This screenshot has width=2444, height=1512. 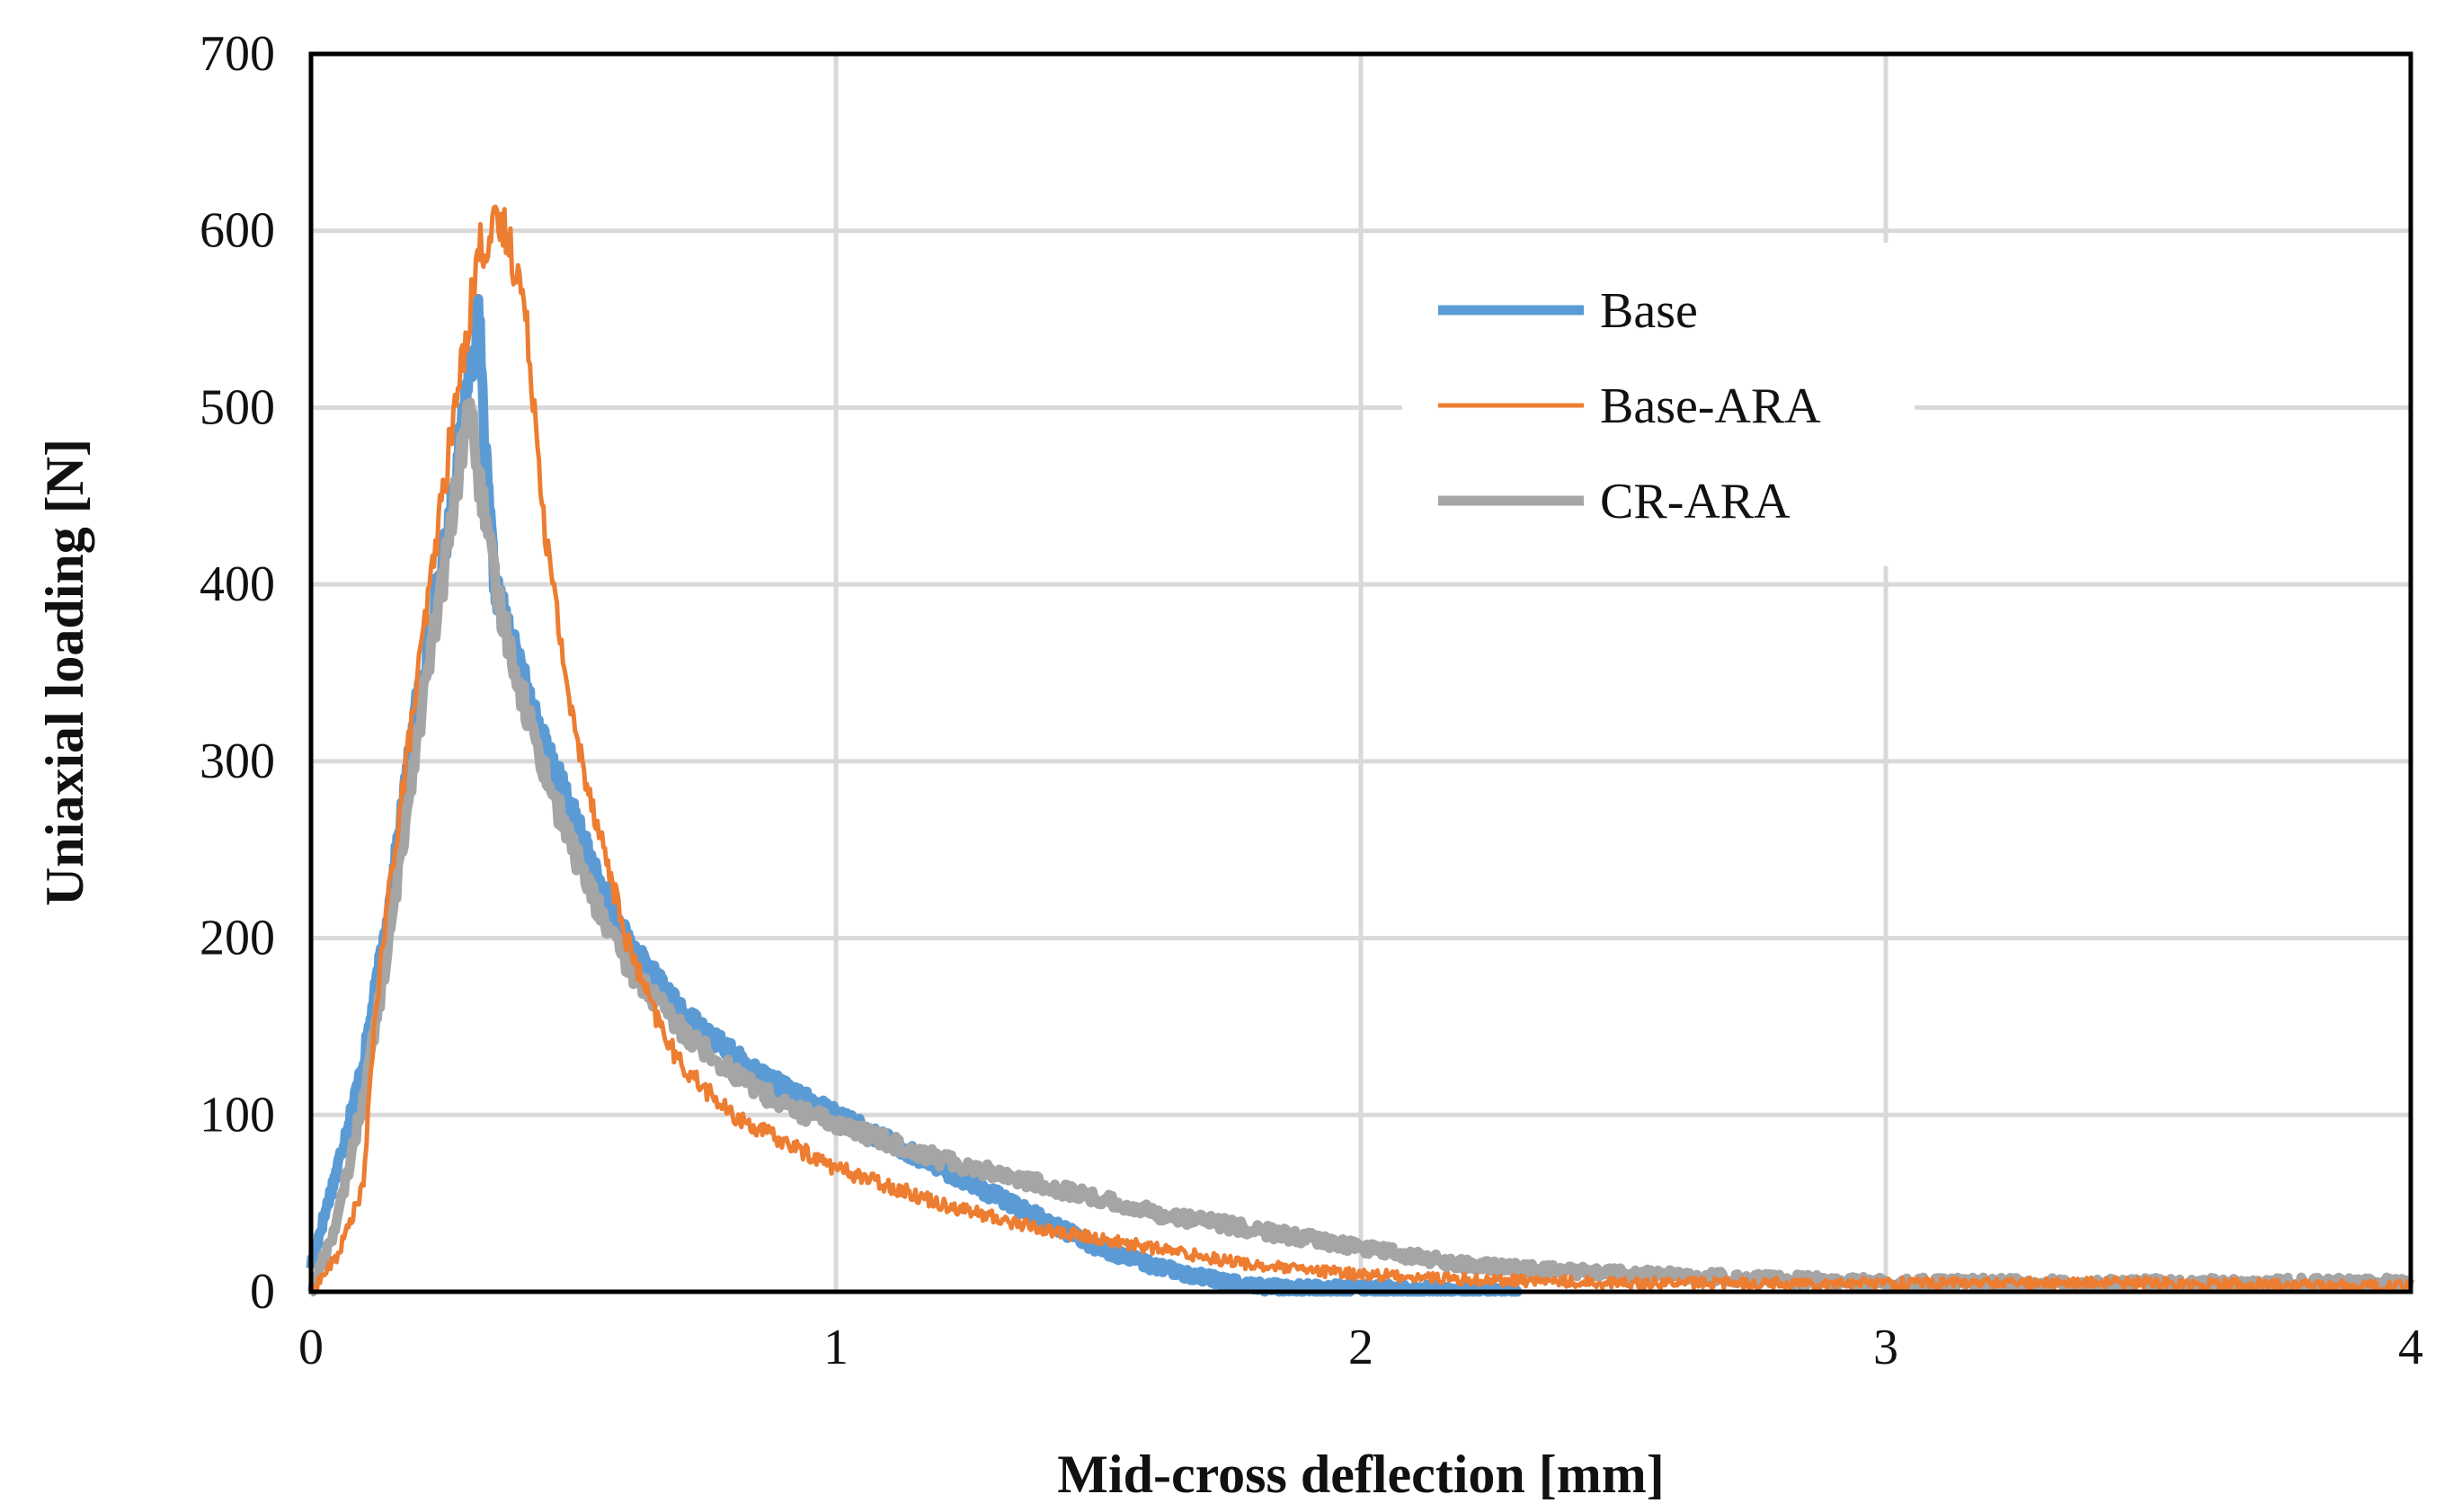 I want to click on y-tick-label: 500, so click(x=237, y=407).